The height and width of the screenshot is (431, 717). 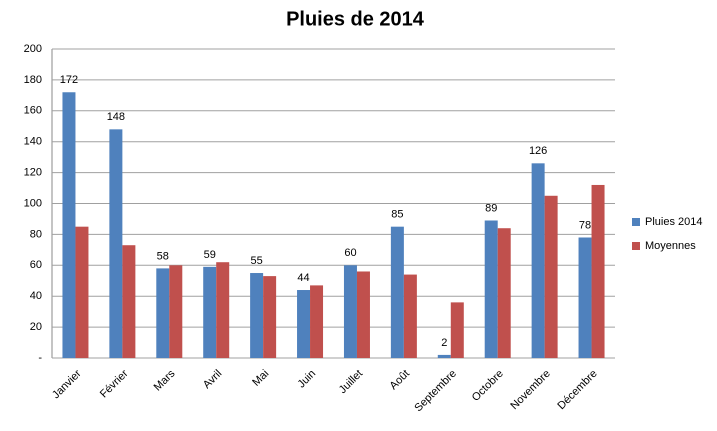 I want to click on x-tick-label: Septembre, so click(x=435, y=391).